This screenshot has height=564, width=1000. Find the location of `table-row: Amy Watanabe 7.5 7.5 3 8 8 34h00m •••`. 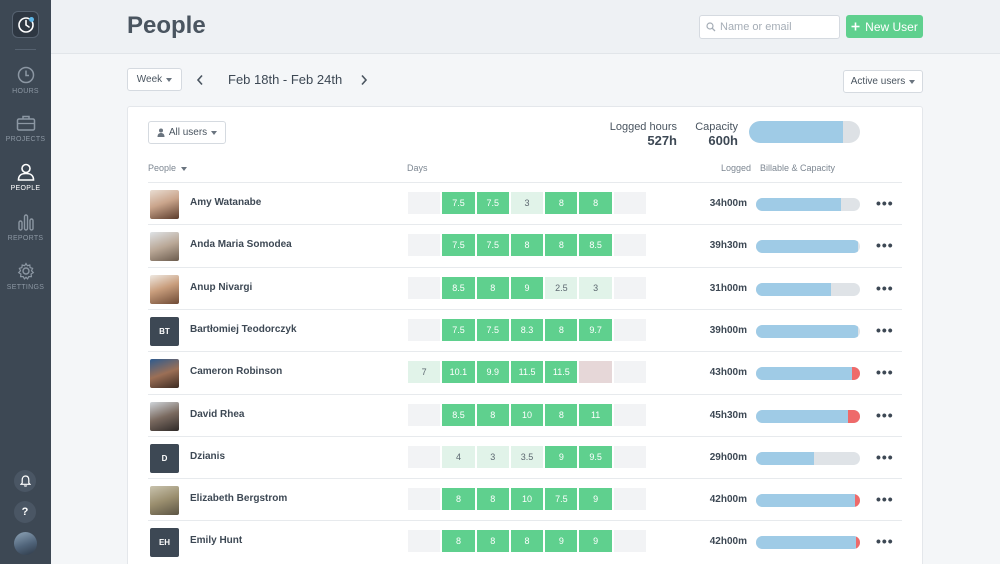

table-row: Amy Watanabe 7.5 7.5 3 8 8 34h00m ••• is located at coordinates (525, 203).